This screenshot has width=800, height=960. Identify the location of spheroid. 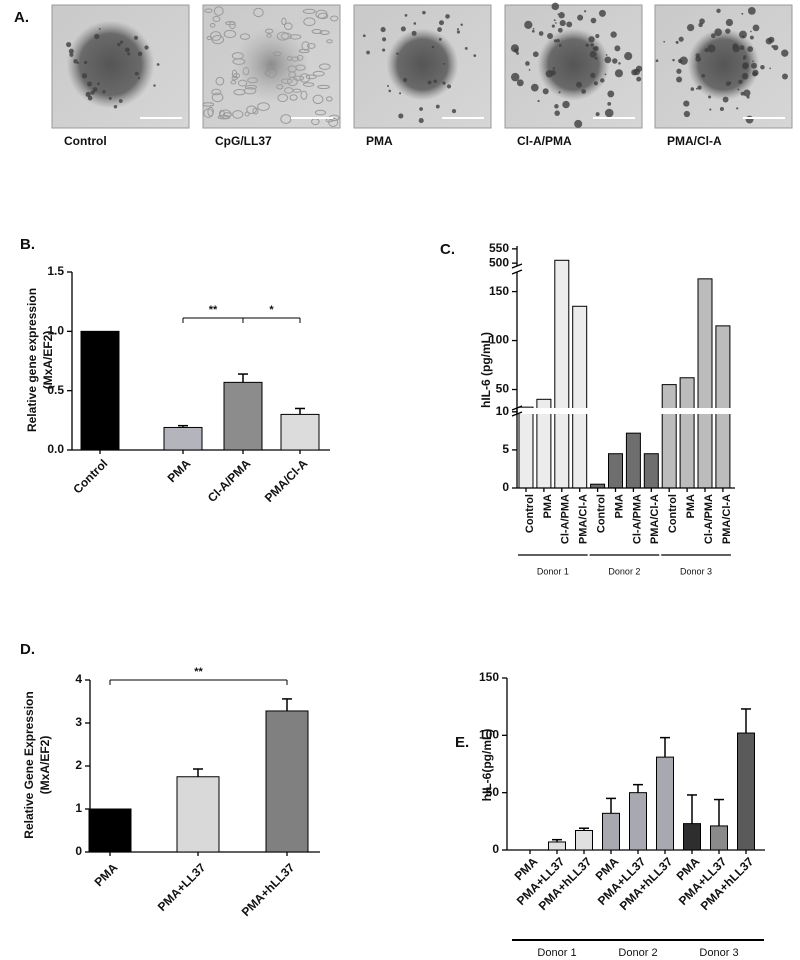
(573, 64).